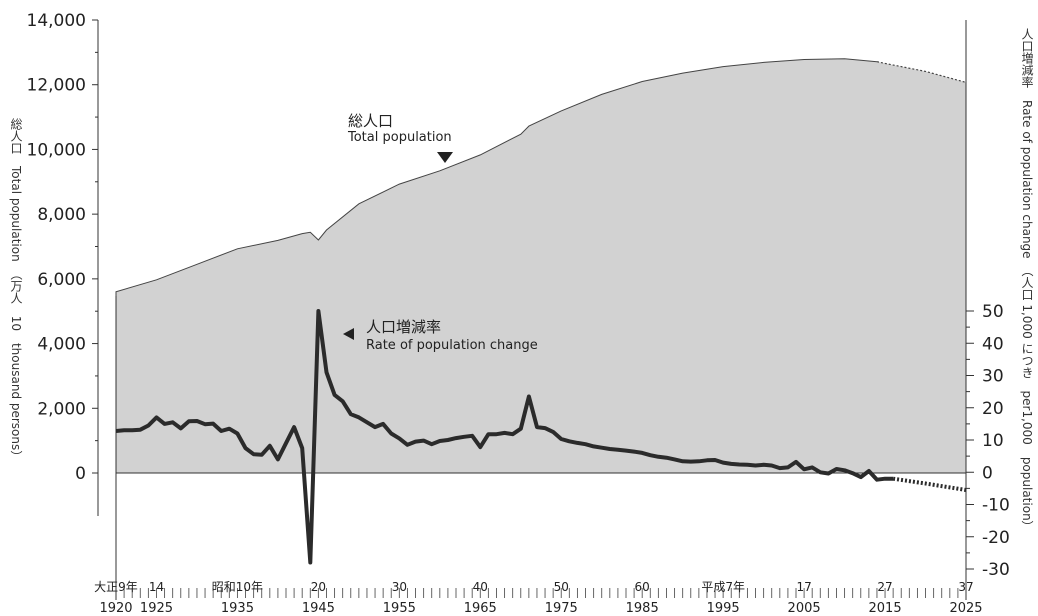 This screenshot has height=616, width=1038. What do you see at coordinates (116, 587) in the screenshot?
I see `x-axis-era-label: 大正9年` at bounding box center [116, 587].